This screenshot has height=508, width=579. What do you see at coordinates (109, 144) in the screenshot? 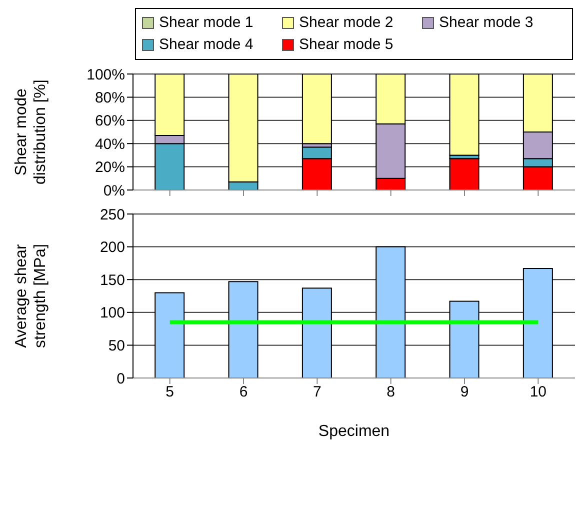
I see `y-tick-label: 40%` at bounding box center [109, 144].